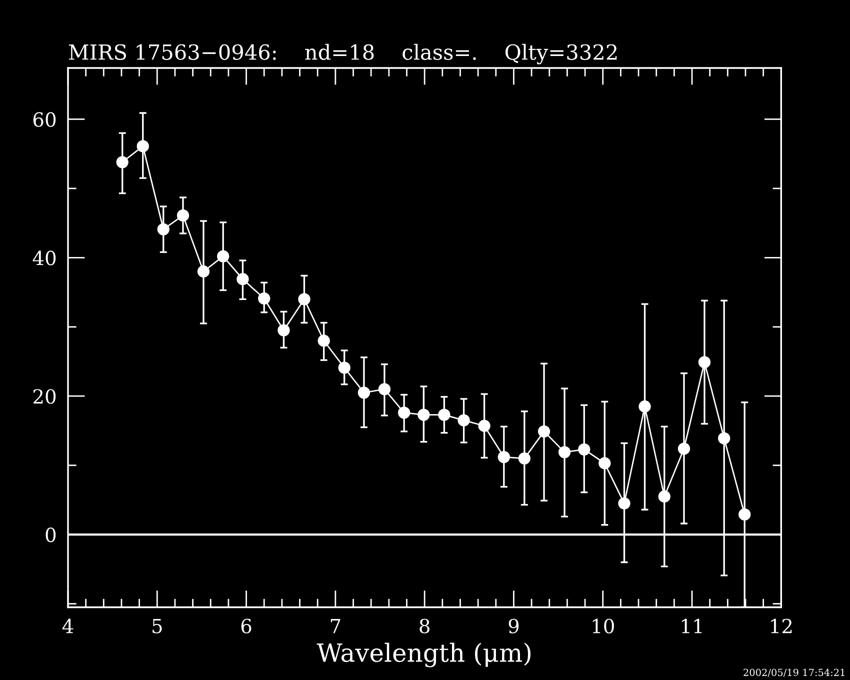 The image size is (850, 680). Describe the element at coordinates (44, 119) in the screenshot. I see `y-tick-label: 60` at that location.